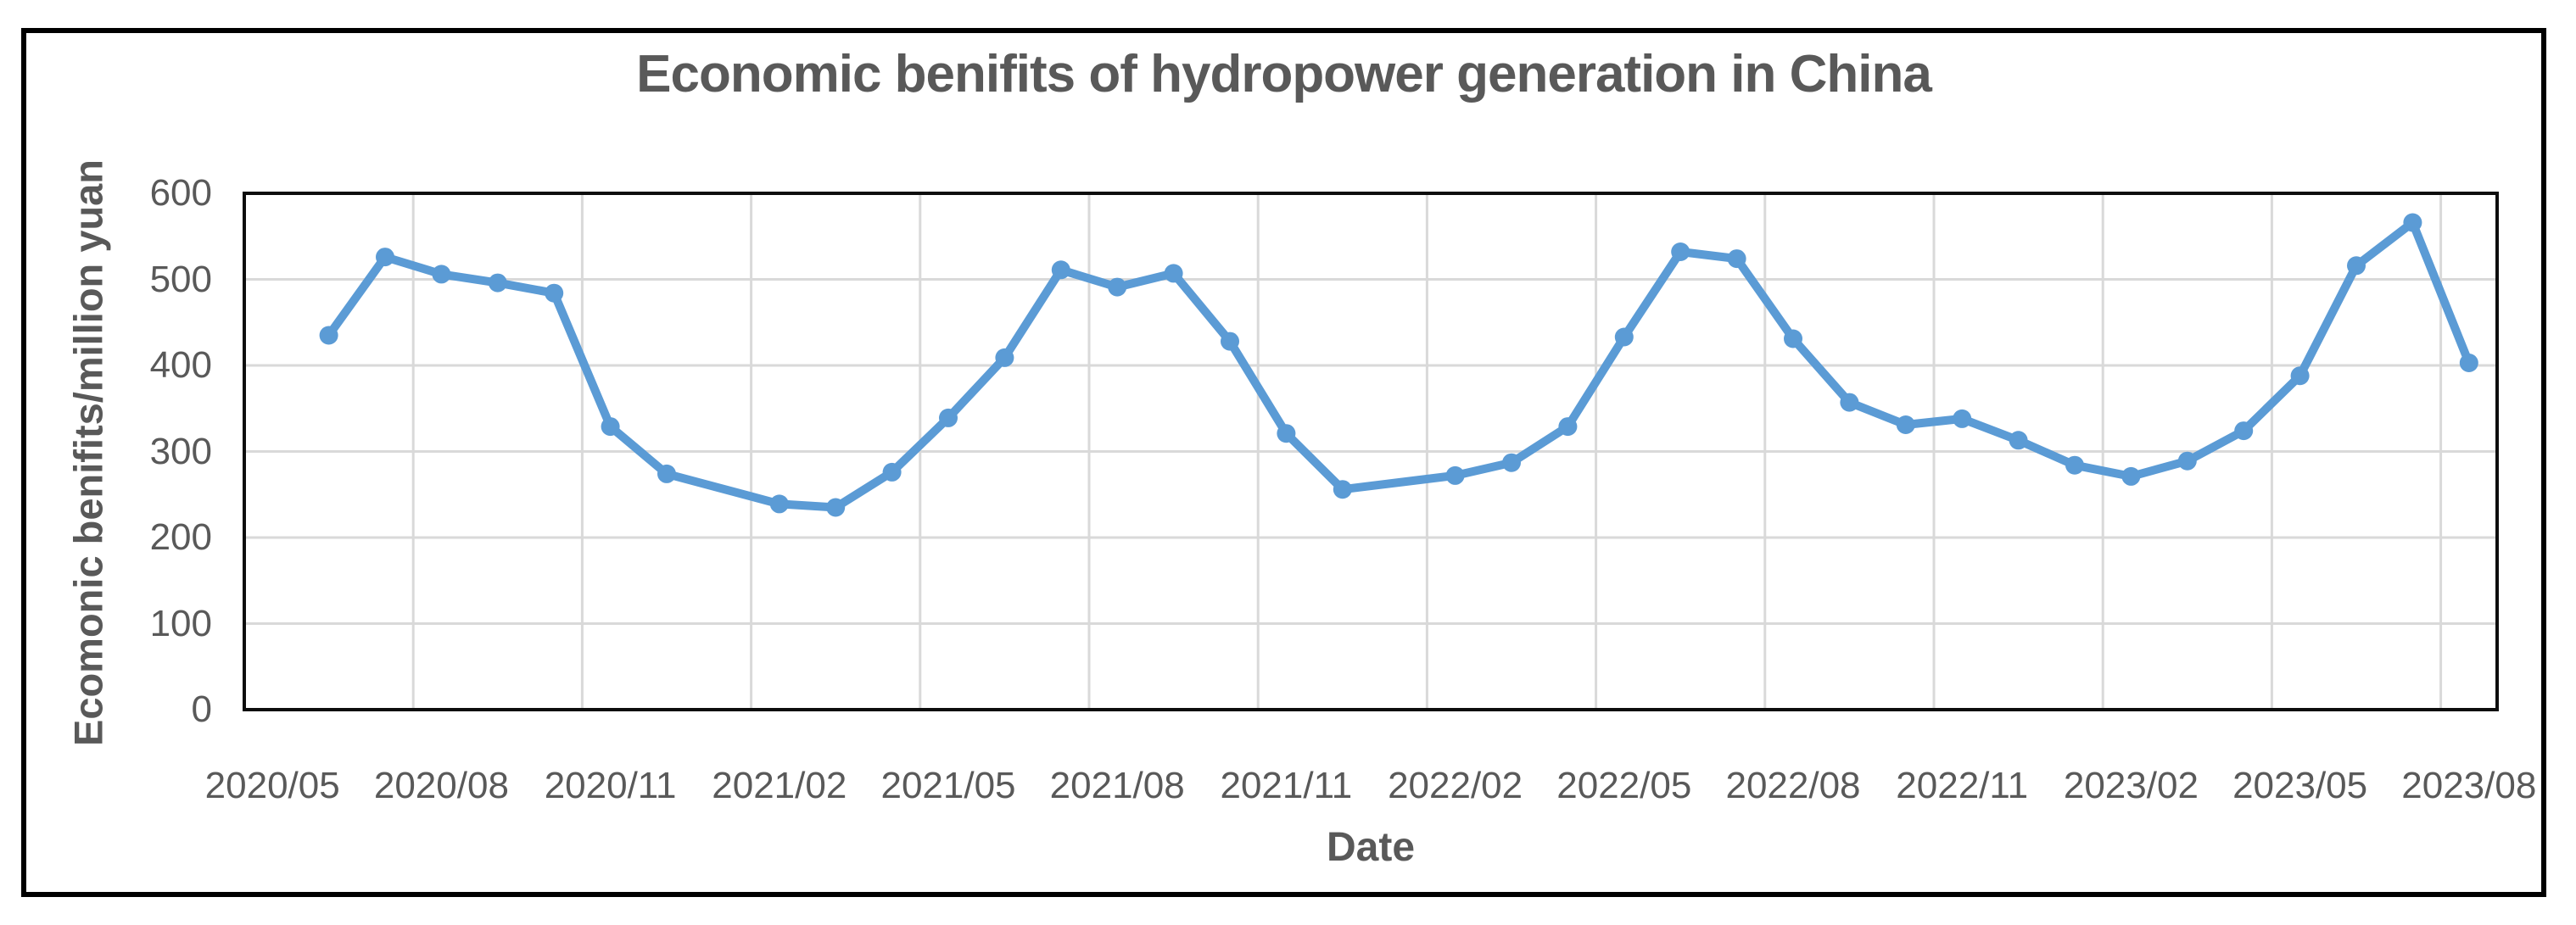  Describe the element at coordinates (2131, 785) in the screenshot. I see `x-tick-label: 2023/02` at that location.